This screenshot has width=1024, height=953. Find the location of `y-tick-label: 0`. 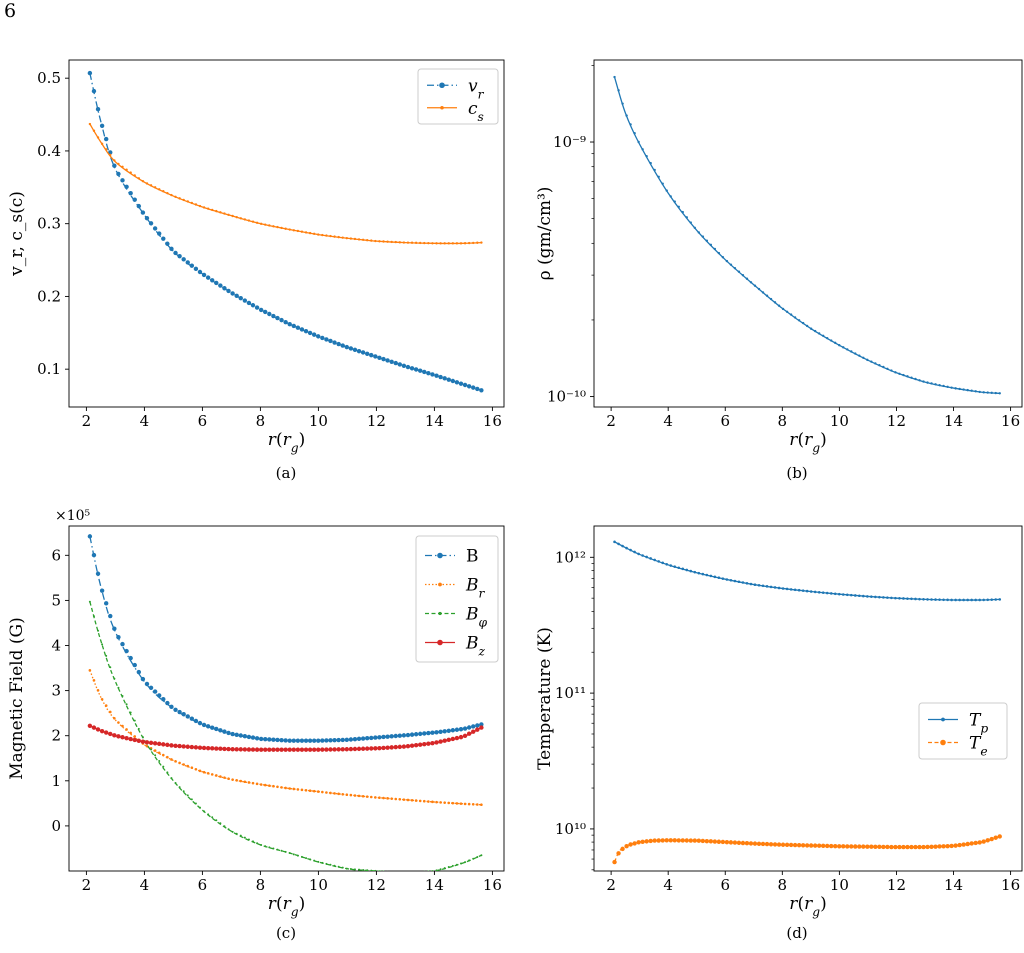

y-tick-label: 0 is located at coordinates (56, 826).